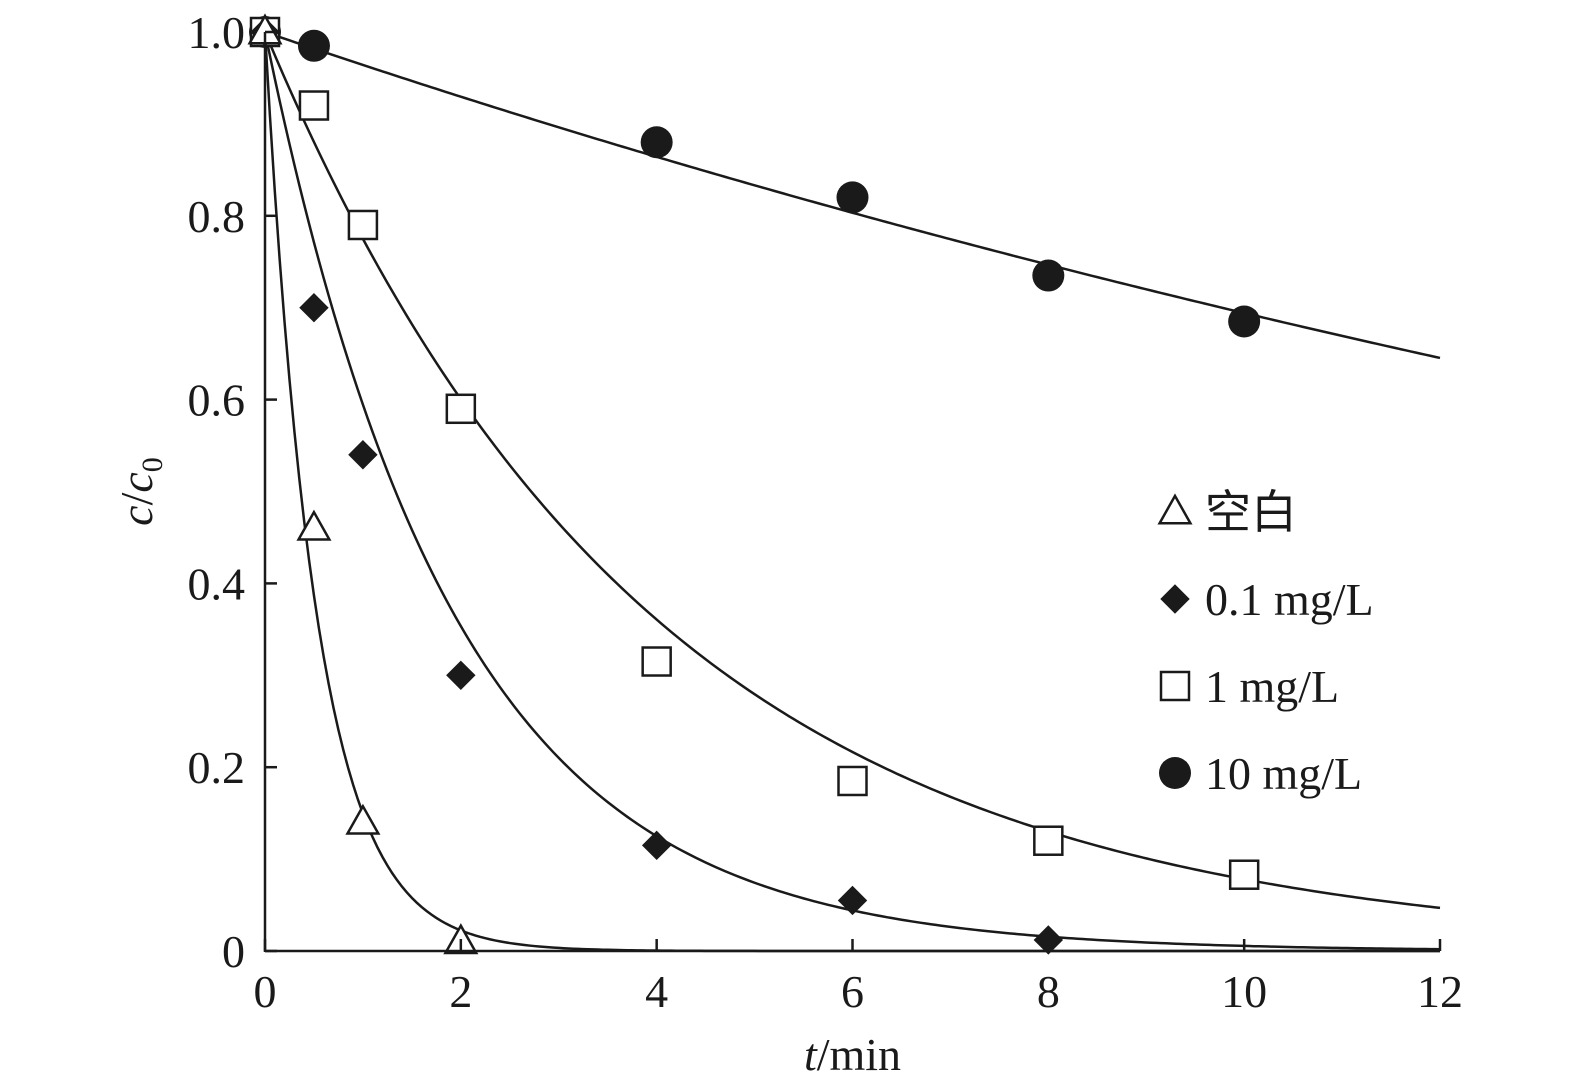  What do you see at coordinates (217, 216) in the screenshot?
I see `y-tick-label: 0.8` at bounding box center [217, 216].